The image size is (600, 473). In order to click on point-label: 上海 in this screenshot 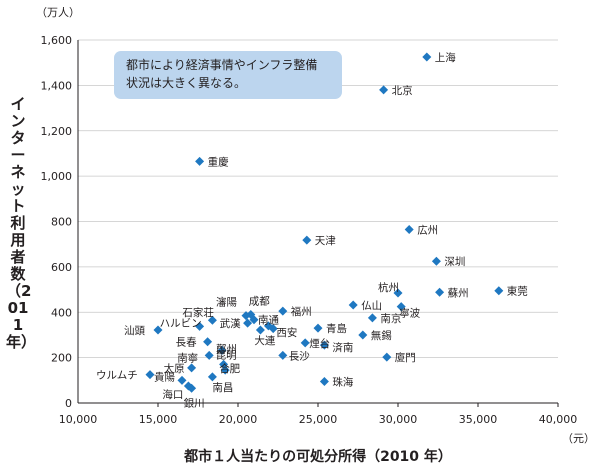, I will do `click(445, 57)`.